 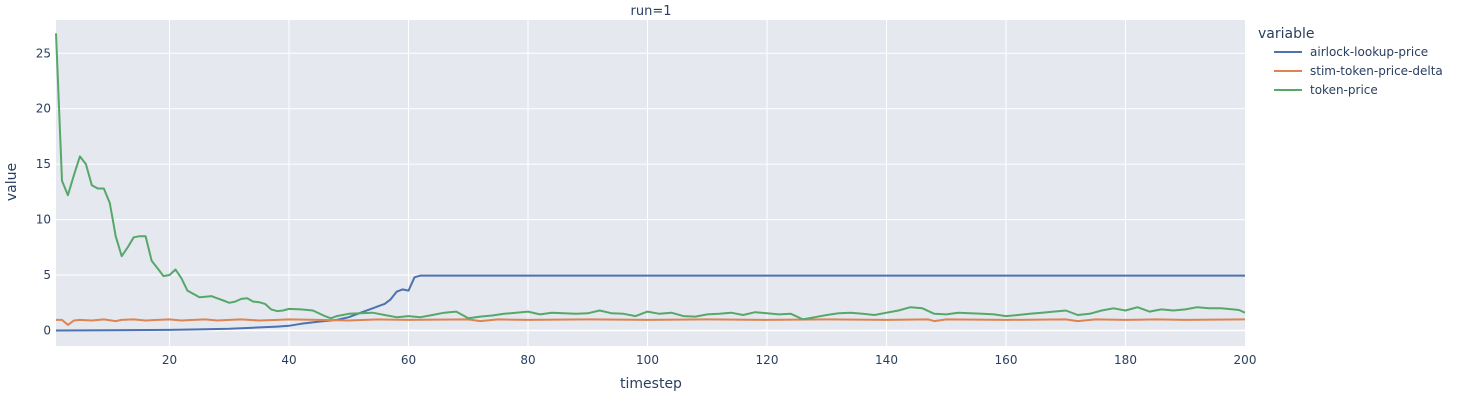 What do you see at coordinates (651, 11) in the screenshot?
I see `chart-title: run=1` at bounding box center [651, 11].